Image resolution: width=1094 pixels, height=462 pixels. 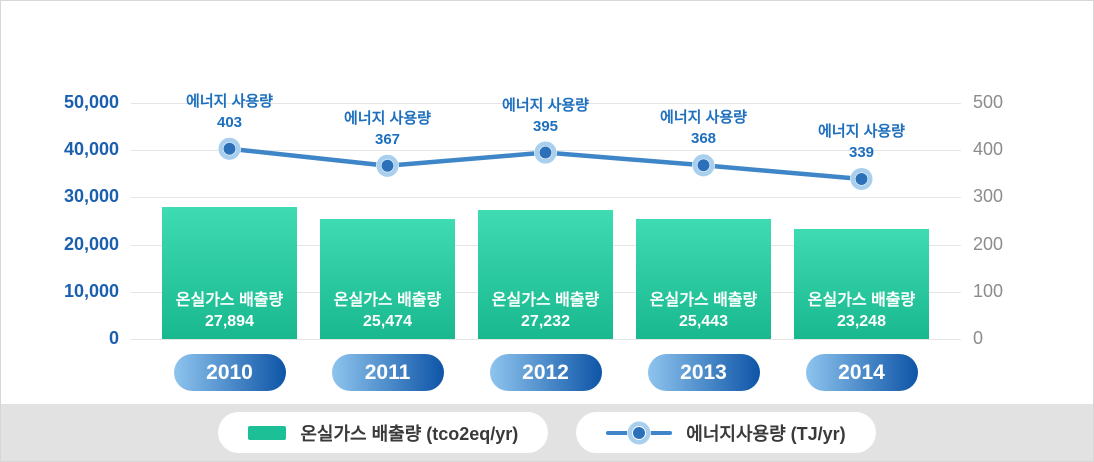 I want to click on right-axis-tick: 100, so click(x=988, y=290).